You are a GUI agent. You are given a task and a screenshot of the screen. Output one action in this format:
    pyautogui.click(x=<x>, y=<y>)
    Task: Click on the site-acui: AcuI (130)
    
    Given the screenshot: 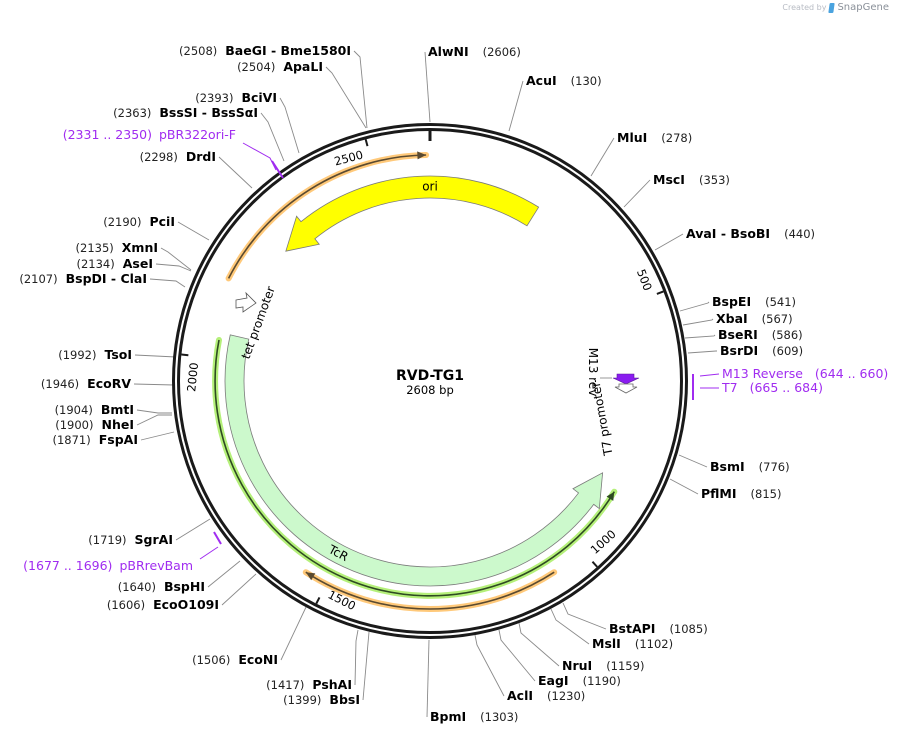 What is the action you would take?
    pyautogui.click(x=564, y=80)
    